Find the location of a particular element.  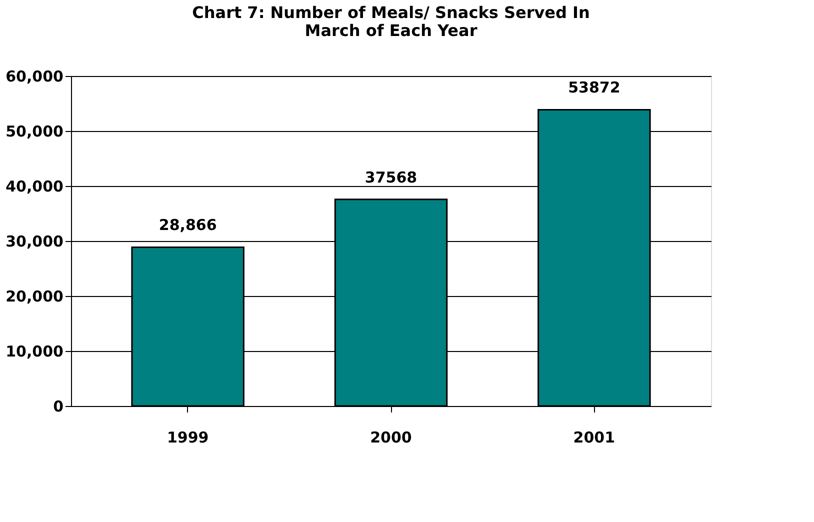

y-tick-label: 50,000 is located at coordinates (35, 131).